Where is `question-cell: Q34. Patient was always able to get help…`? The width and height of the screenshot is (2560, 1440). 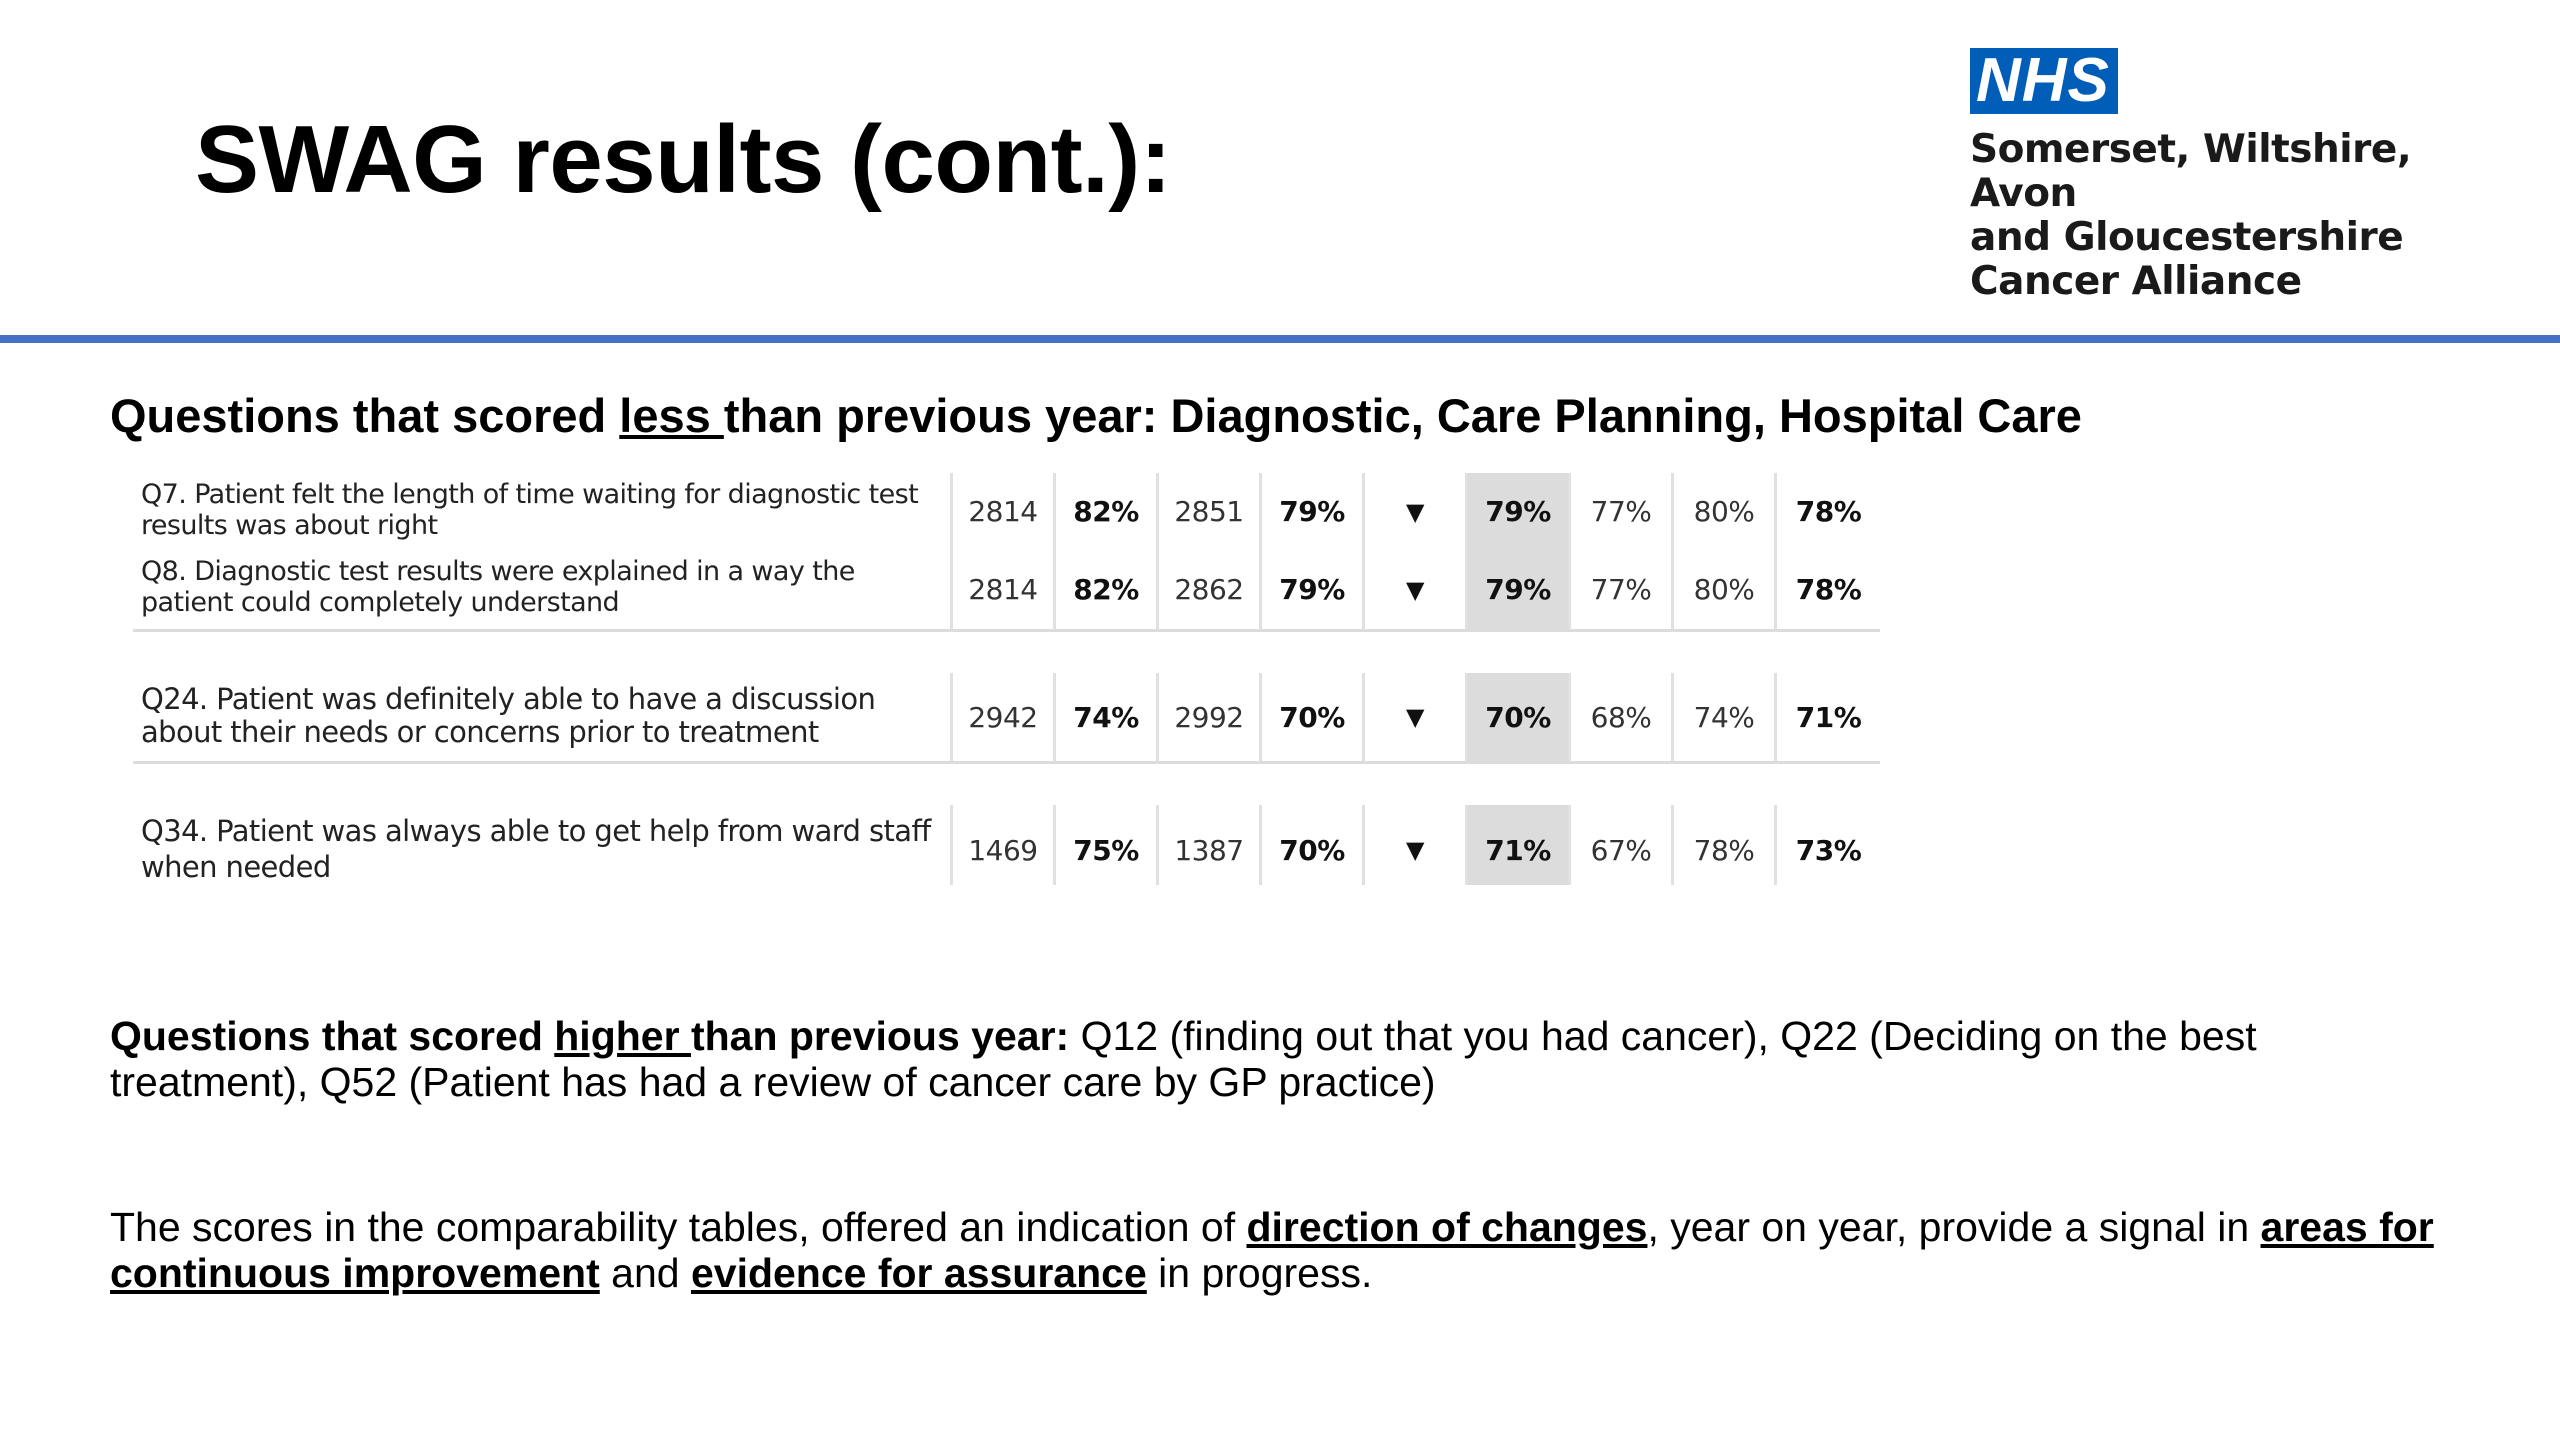 question-cell: Q34. Patient was always able to get help… is located at coordinates (543, 845).